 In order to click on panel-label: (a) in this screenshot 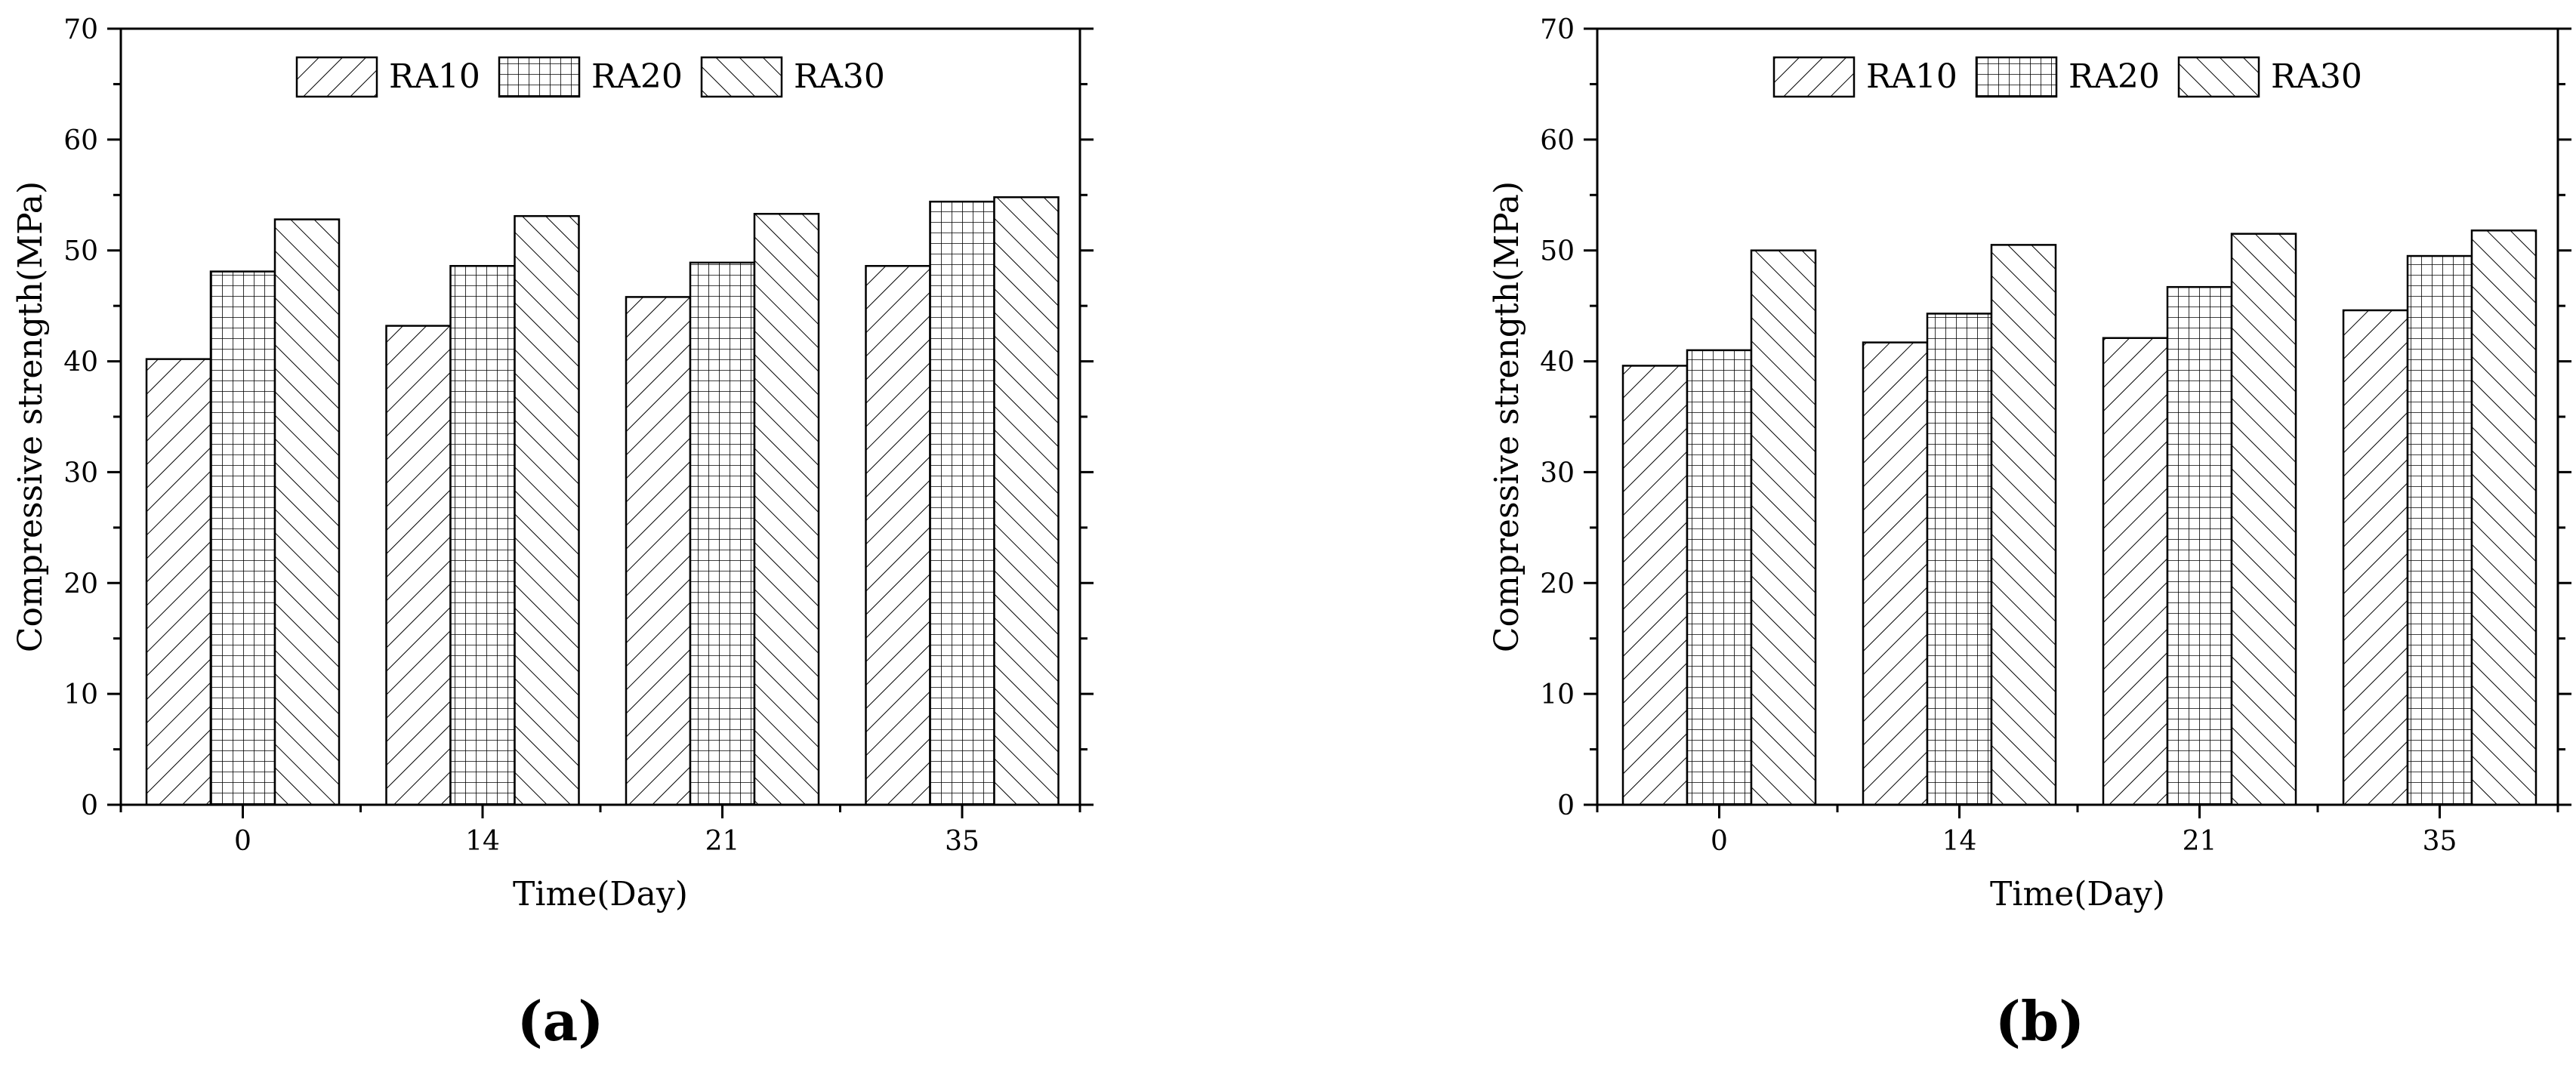, I will do `click(560, 1021)`.